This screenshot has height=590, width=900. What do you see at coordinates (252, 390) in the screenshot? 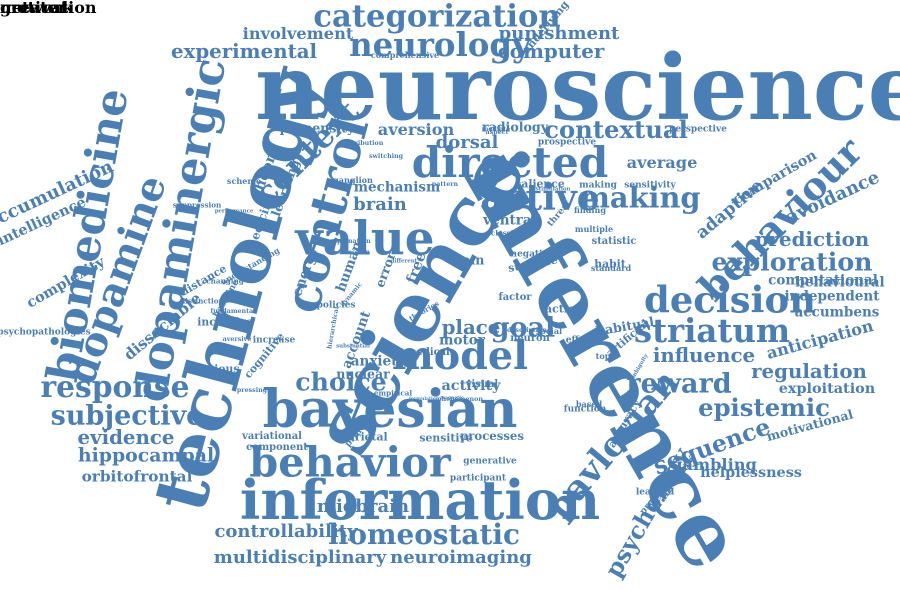
I see `word: pressing` at bounding box center [252, 390].